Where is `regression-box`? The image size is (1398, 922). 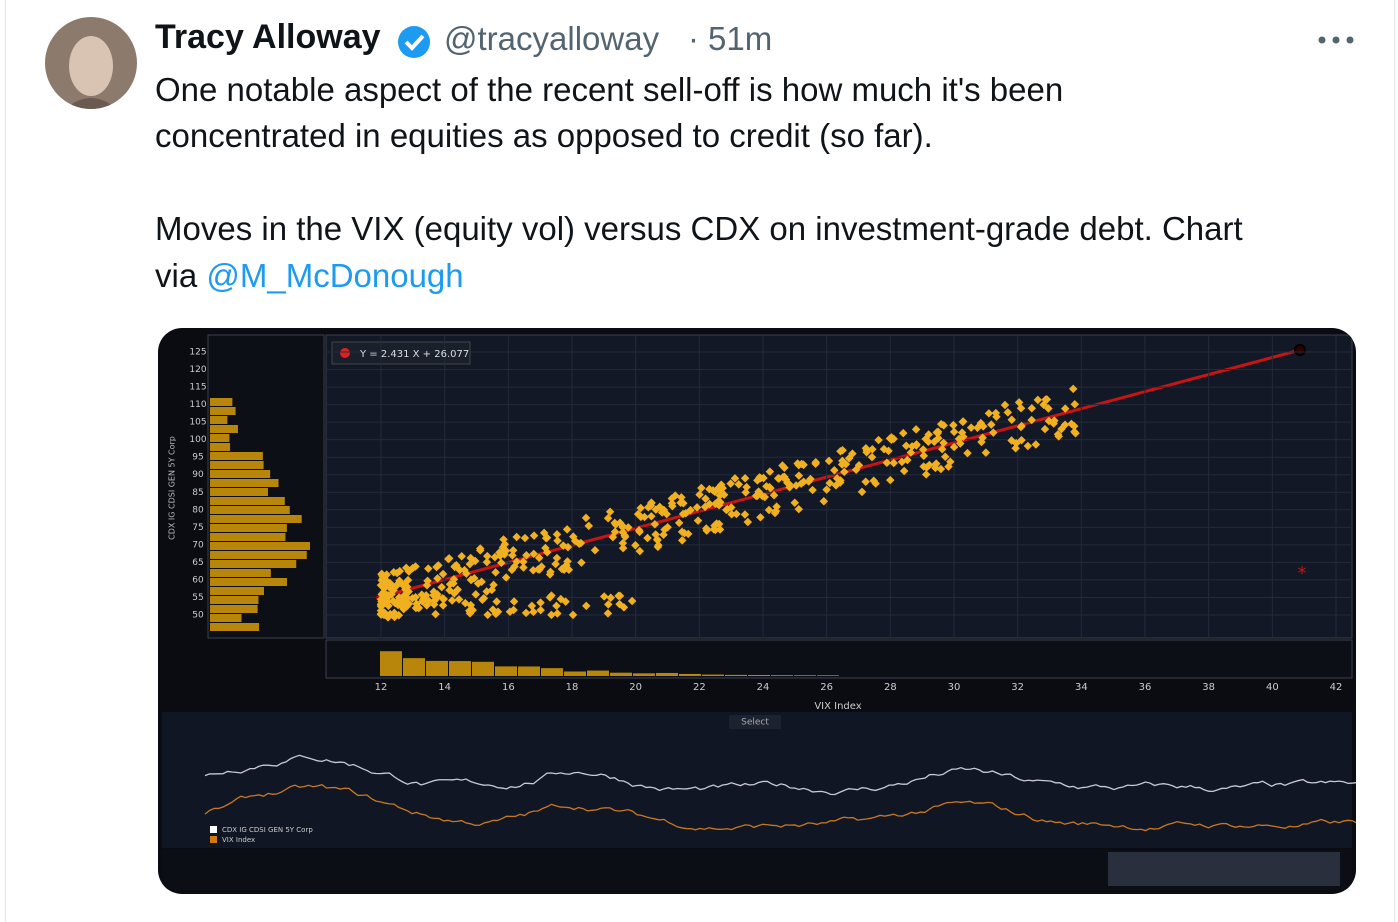
regression-box is located at coordinates (401, 353).